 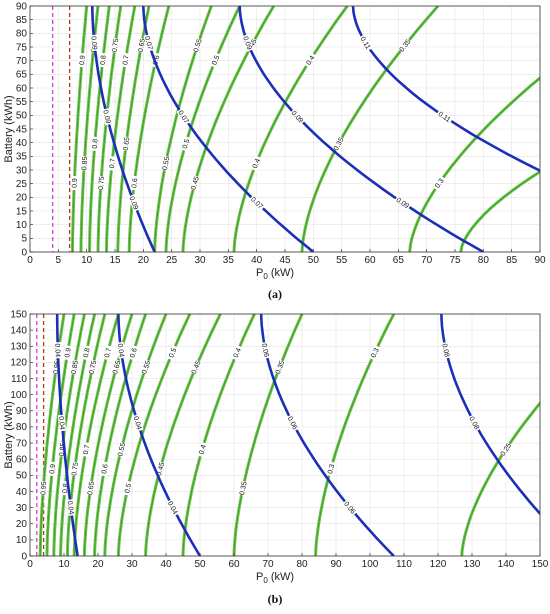 I want to click on contour-label-green: 0.95, so click(x=44, y=488).